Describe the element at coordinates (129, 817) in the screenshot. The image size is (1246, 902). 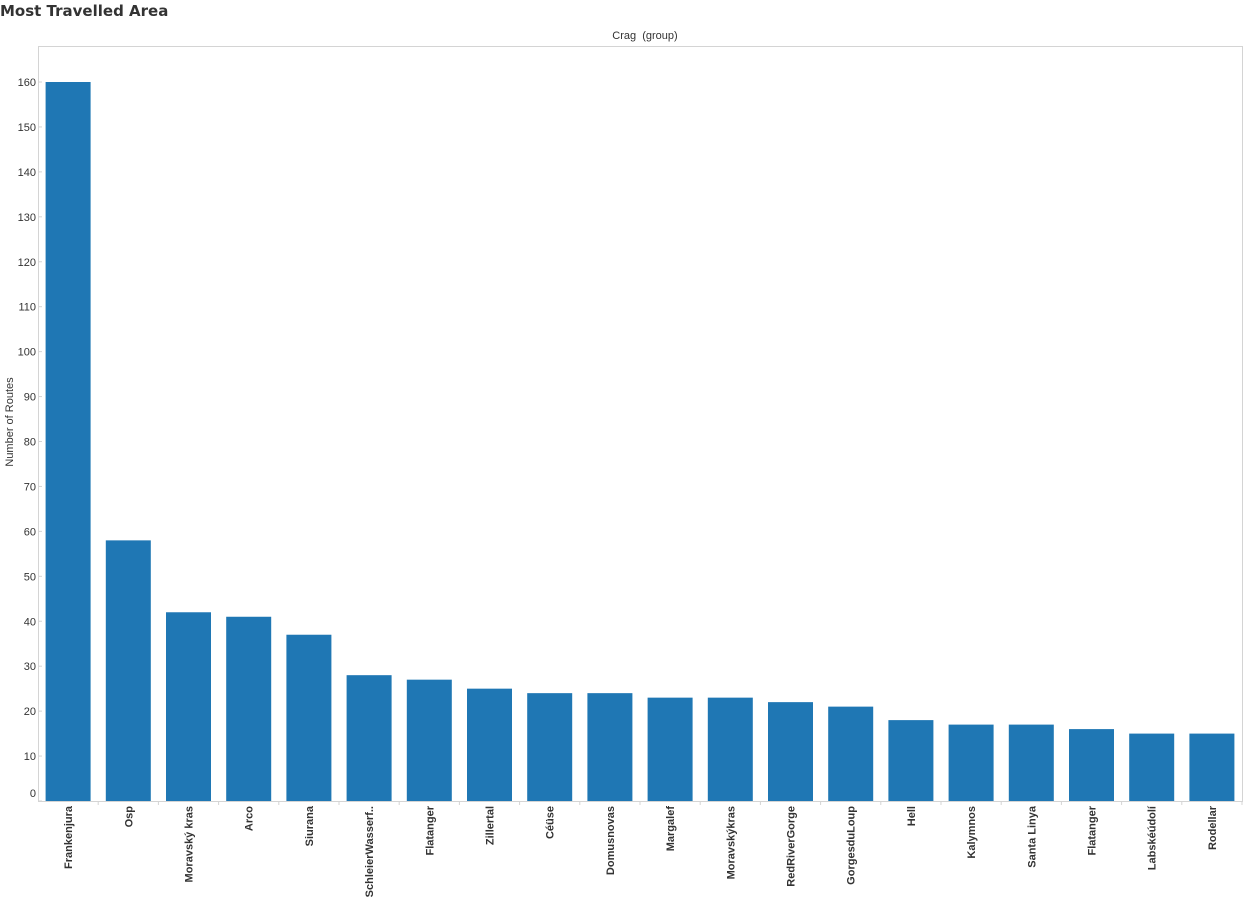
I see `x-category-label: Osp` at that location.